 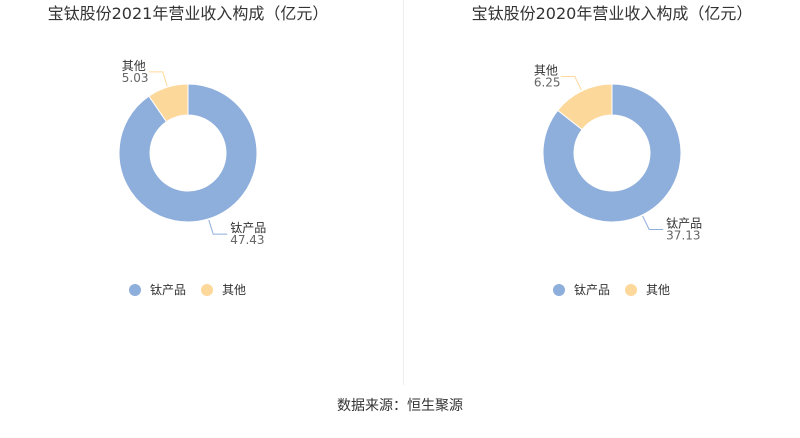 What do you see at coordinates (547, 83) in the screenshot?
I see `slice-value-other: 6.25` at bounding box center [547, 83].